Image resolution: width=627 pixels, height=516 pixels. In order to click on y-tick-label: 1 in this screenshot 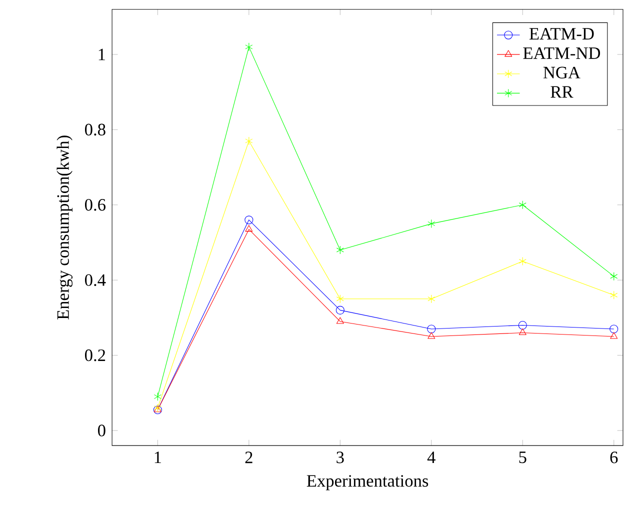, I will do `click(101, 54)`.